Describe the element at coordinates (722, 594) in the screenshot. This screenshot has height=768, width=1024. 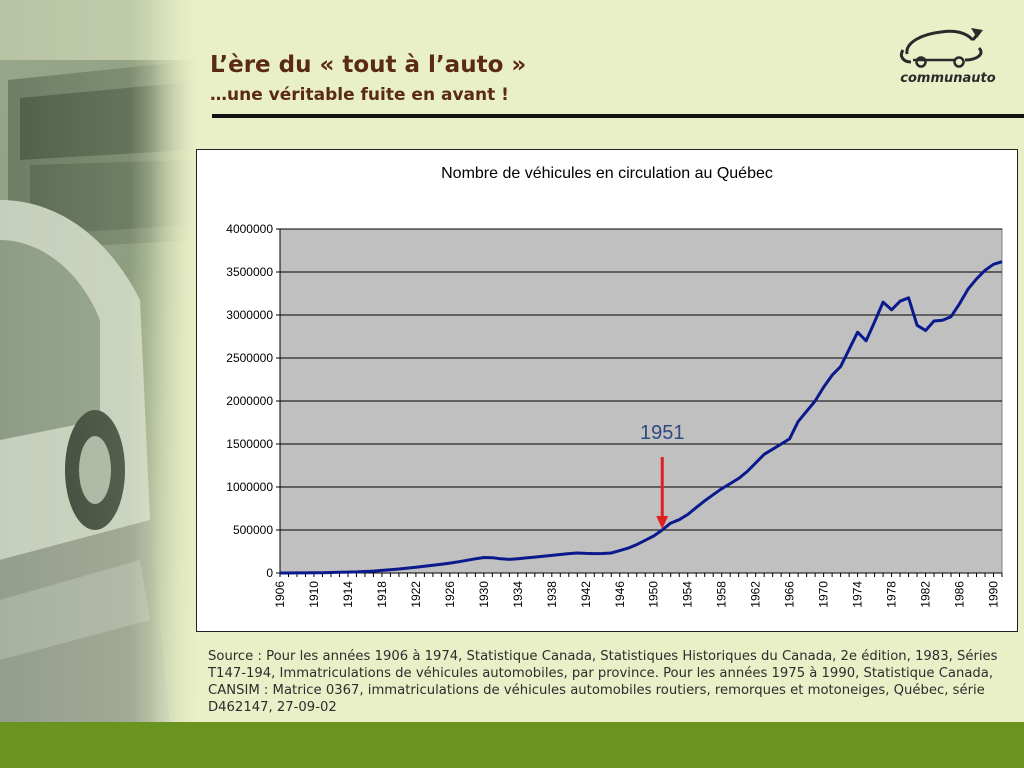
I see `x-tick-label-1958: 1958` at that location.